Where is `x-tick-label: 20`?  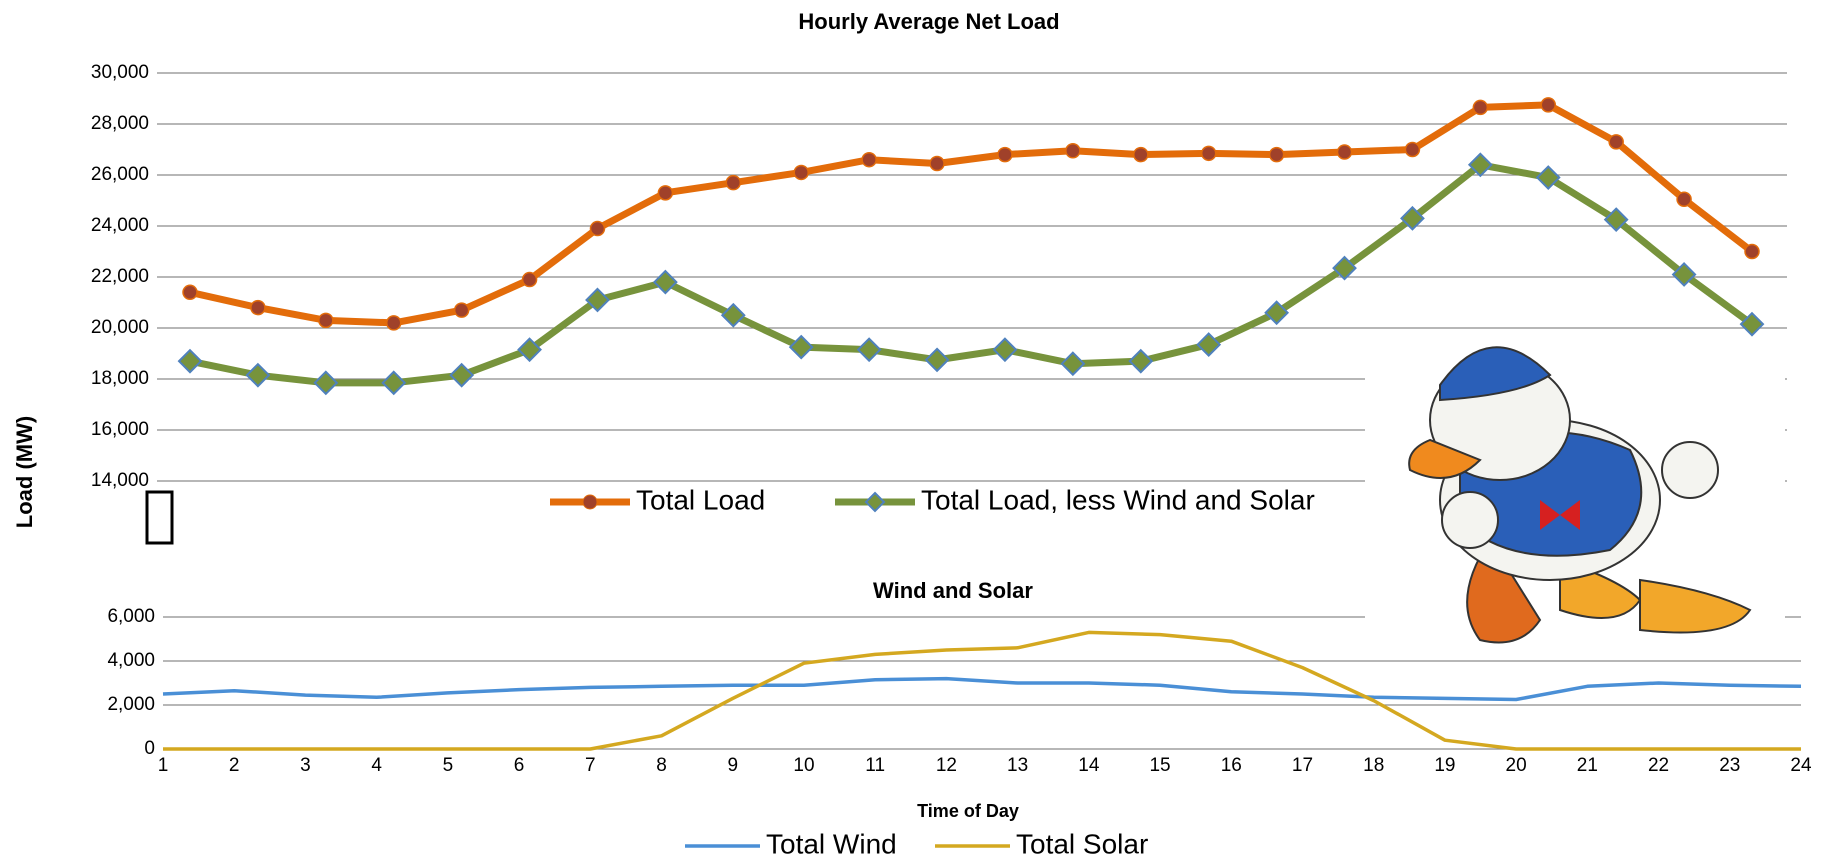
x-tick-label: 20 is located at coordinates (1516, 765).